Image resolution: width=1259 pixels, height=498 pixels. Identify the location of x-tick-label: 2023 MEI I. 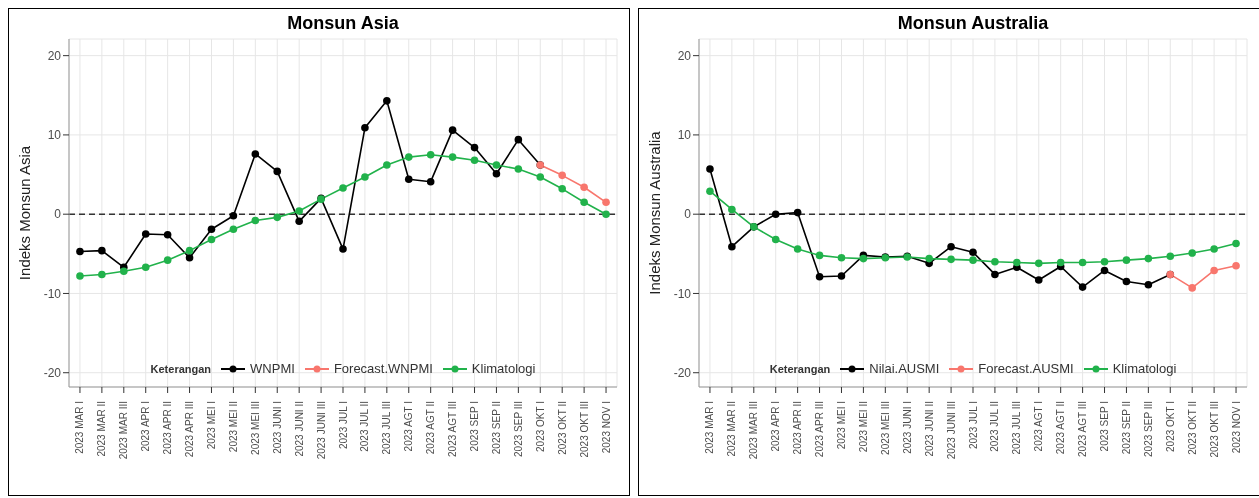
(841, 425).